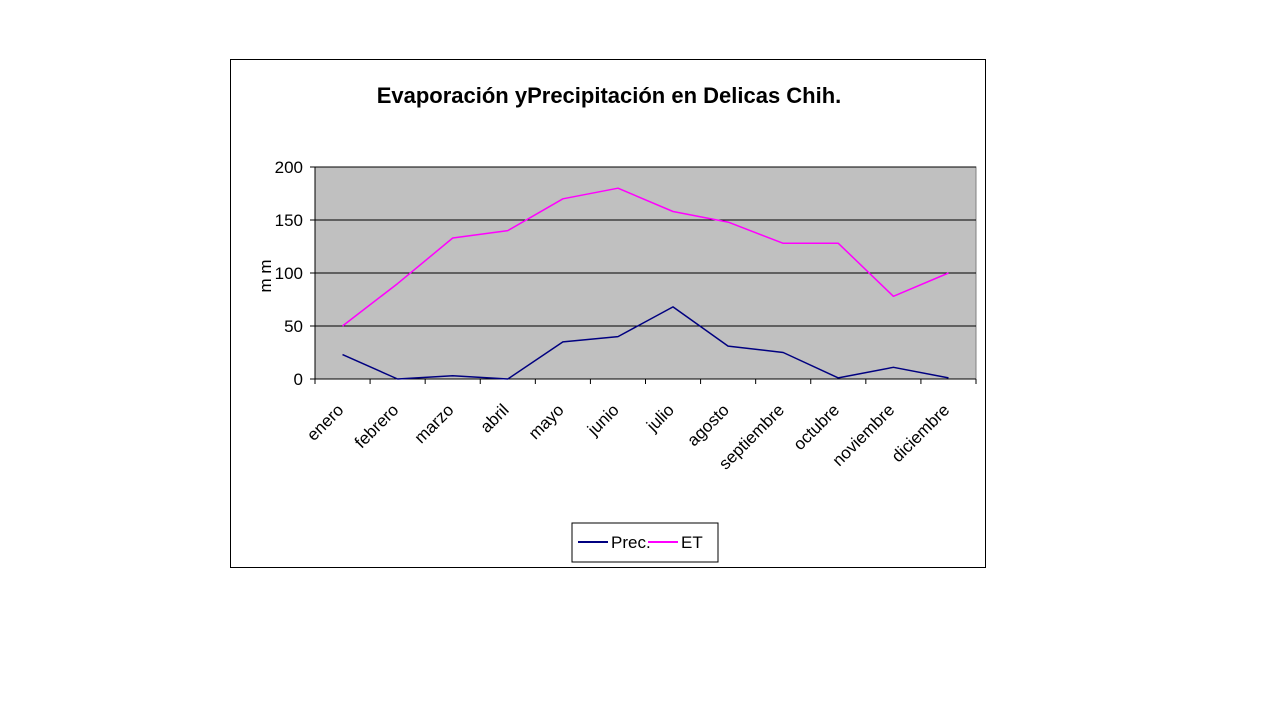  What do you see at coordinates (817, 427) in the screenshot?
I see `x-tick-label: octubre` at bounding box center [817, 427].